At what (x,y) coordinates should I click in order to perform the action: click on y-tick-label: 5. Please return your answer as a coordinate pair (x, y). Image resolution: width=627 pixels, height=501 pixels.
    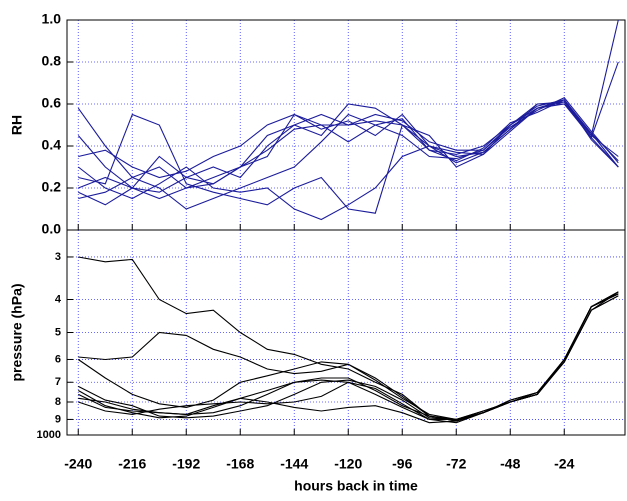
    Looking at the image, I should click on (58, 332).